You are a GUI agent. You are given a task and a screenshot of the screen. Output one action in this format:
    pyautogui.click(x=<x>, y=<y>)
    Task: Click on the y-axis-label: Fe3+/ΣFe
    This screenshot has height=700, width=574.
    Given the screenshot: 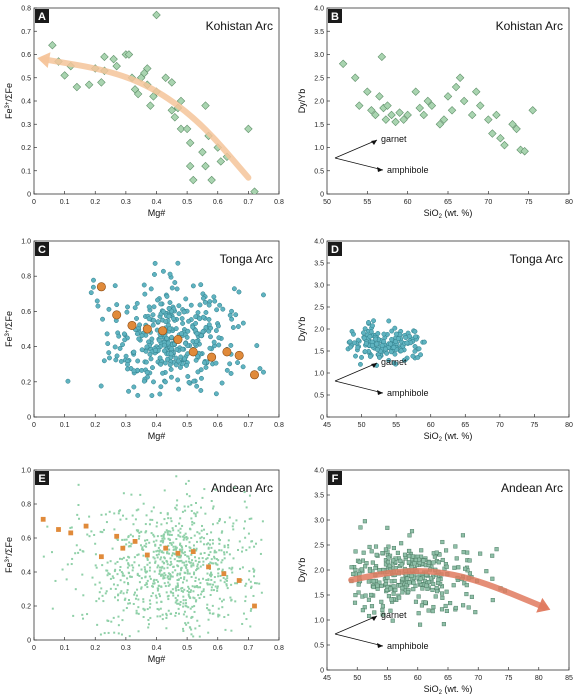 What is the action you would take?
    pyautogui.click(x=9, y=555)
    